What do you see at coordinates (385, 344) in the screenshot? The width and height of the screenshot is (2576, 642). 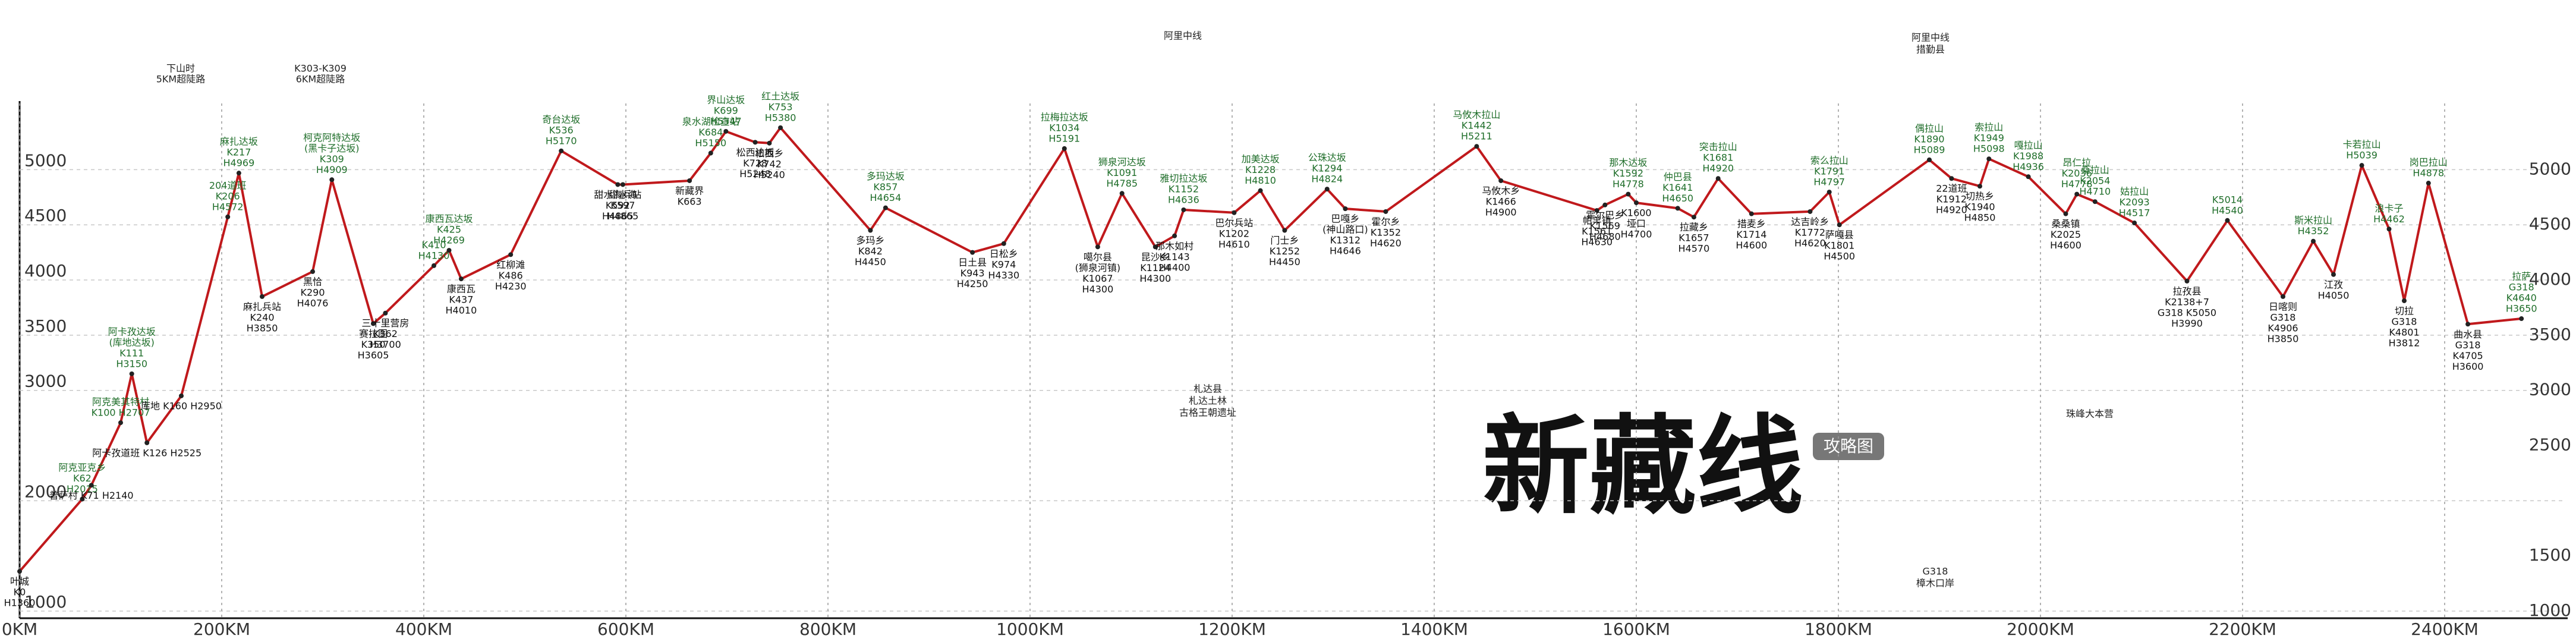 I see `point-label: H3700` at bounding box center [385, 344].